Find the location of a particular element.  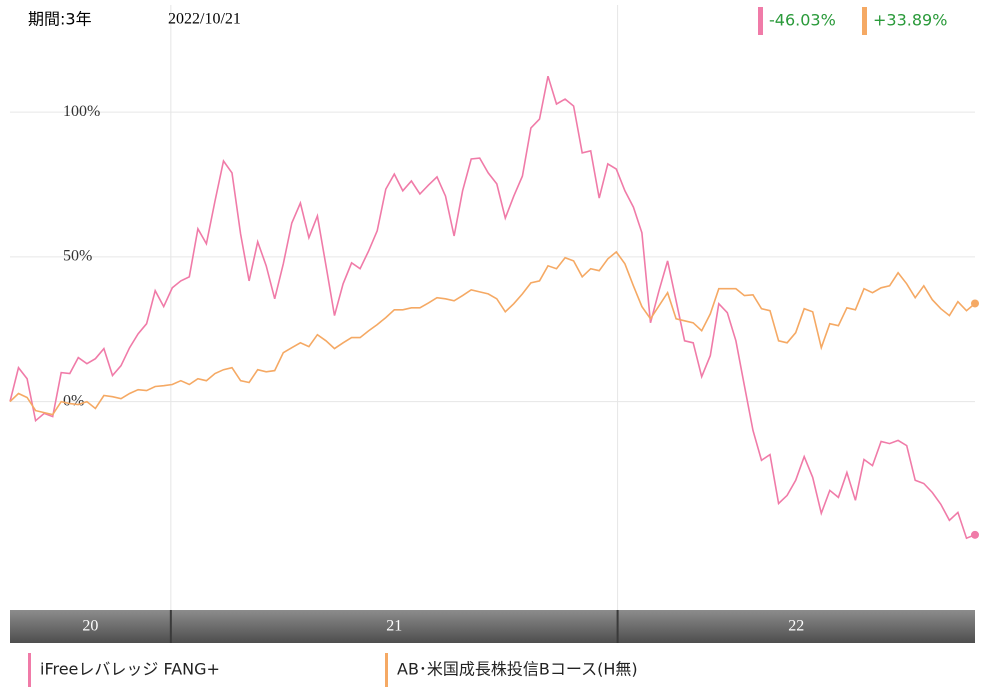

y-tick-label: 100% is located at coordinates (81, 111).